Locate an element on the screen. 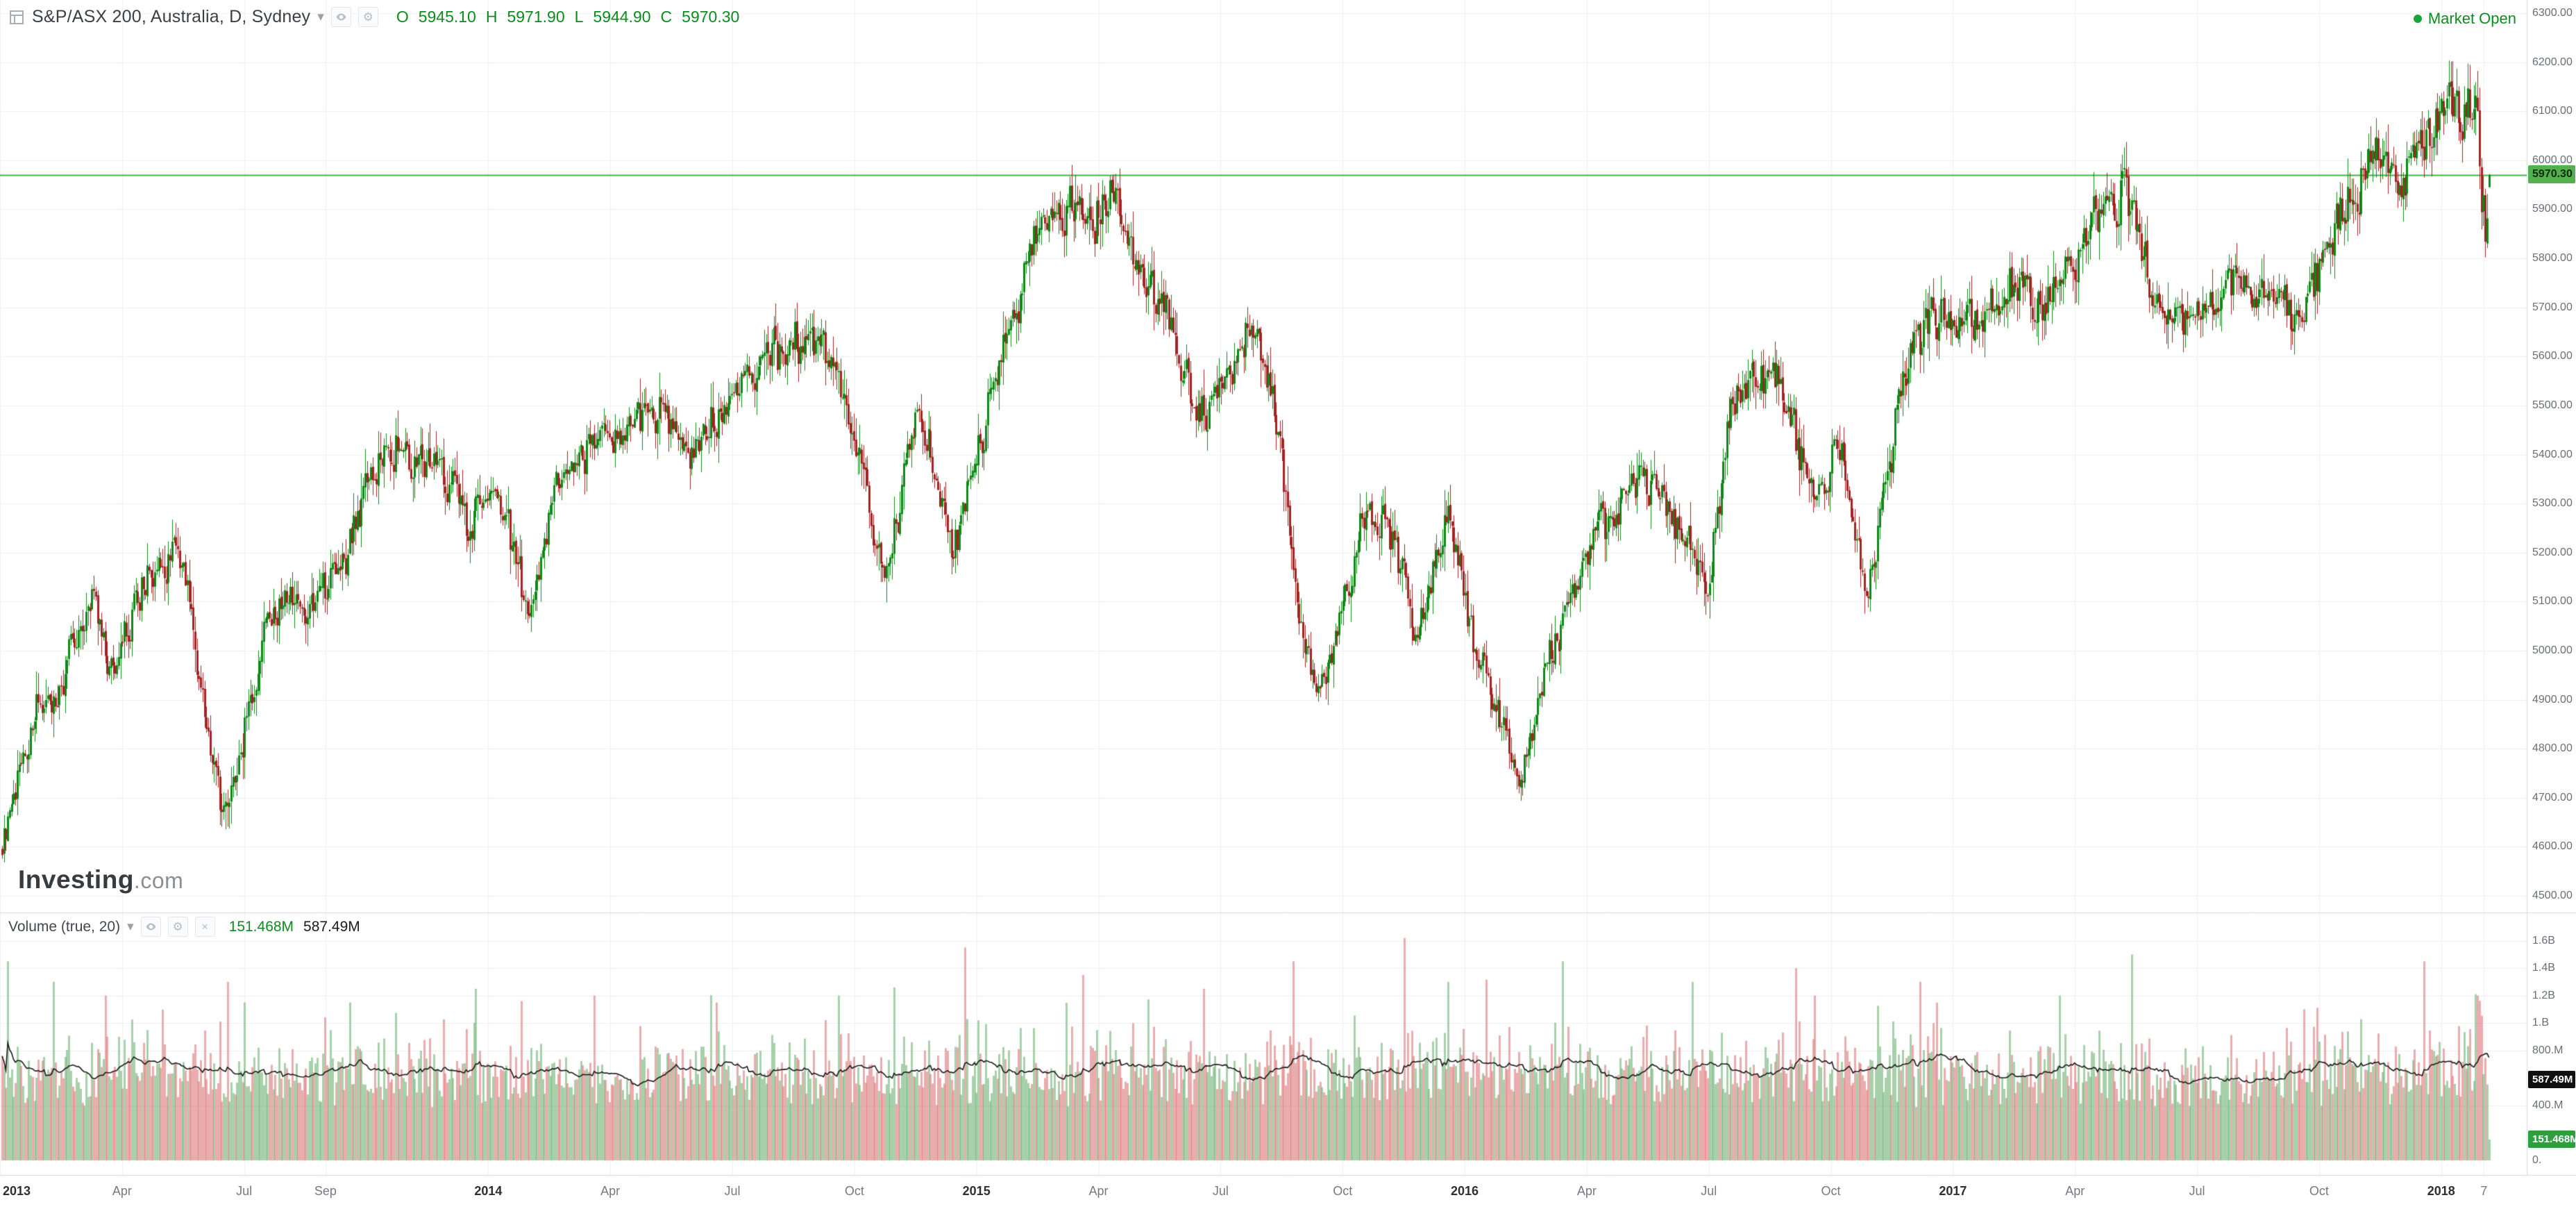 This screenshot has height=1209, width=2576. time-axis-tick: 2018 is located at coordinates (2441, 1191).